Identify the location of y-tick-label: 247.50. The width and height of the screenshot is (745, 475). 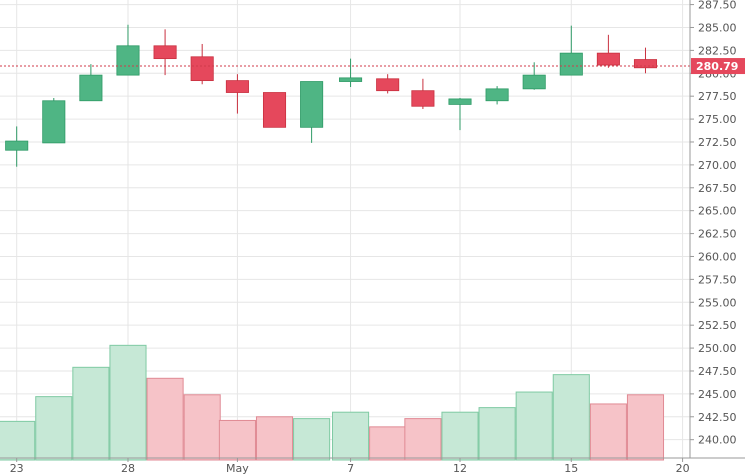
(717, 371).